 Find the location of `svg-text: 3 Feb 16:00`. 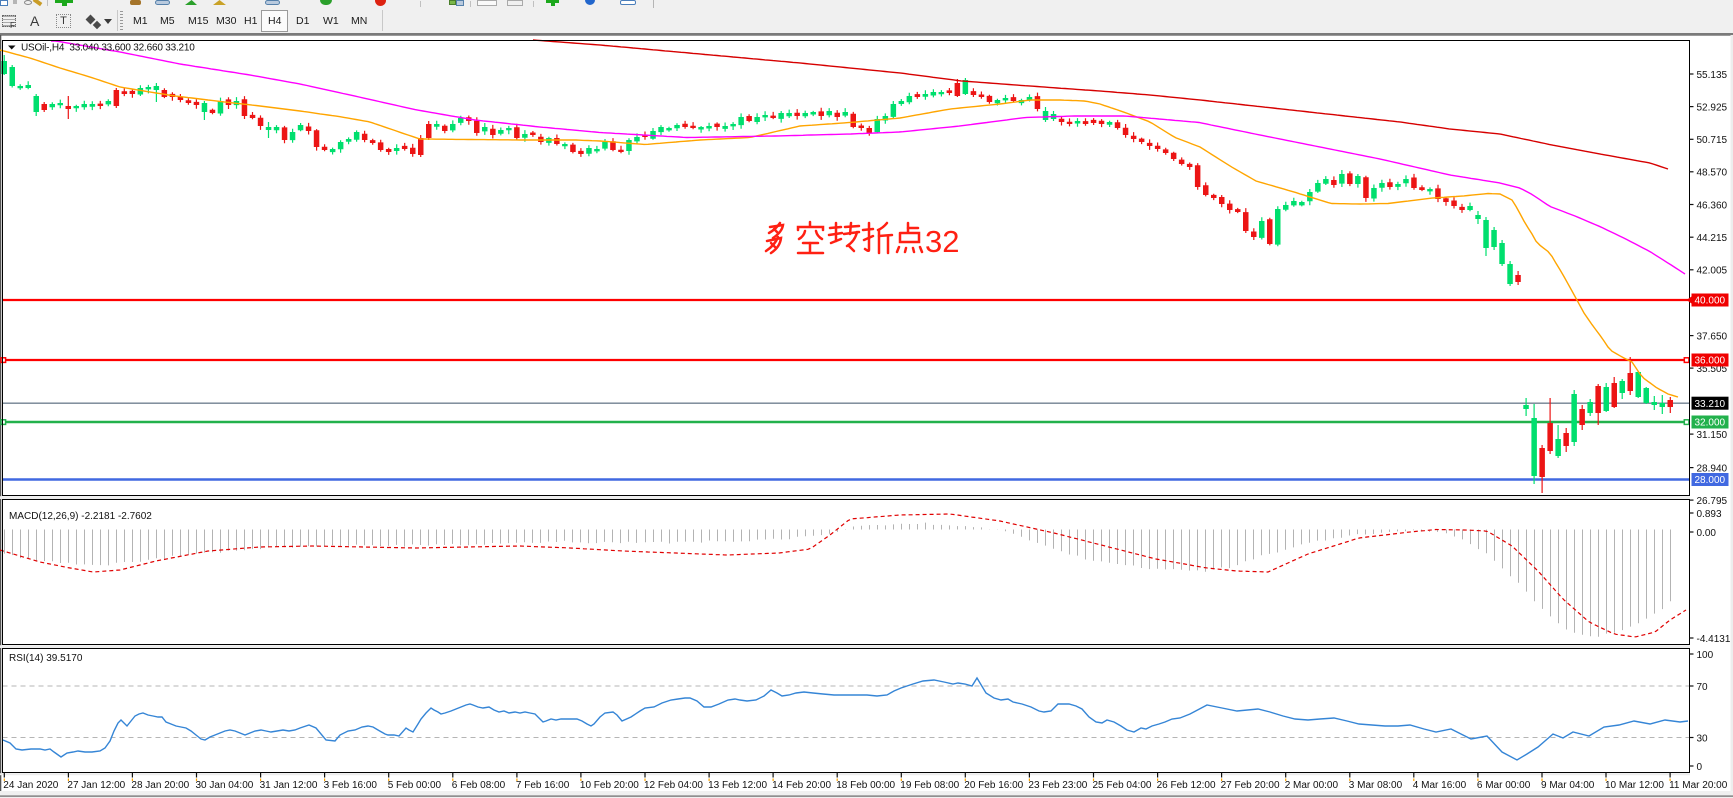

svg-text: 3 Feb 16:00 is located at coordinates (351, 785).